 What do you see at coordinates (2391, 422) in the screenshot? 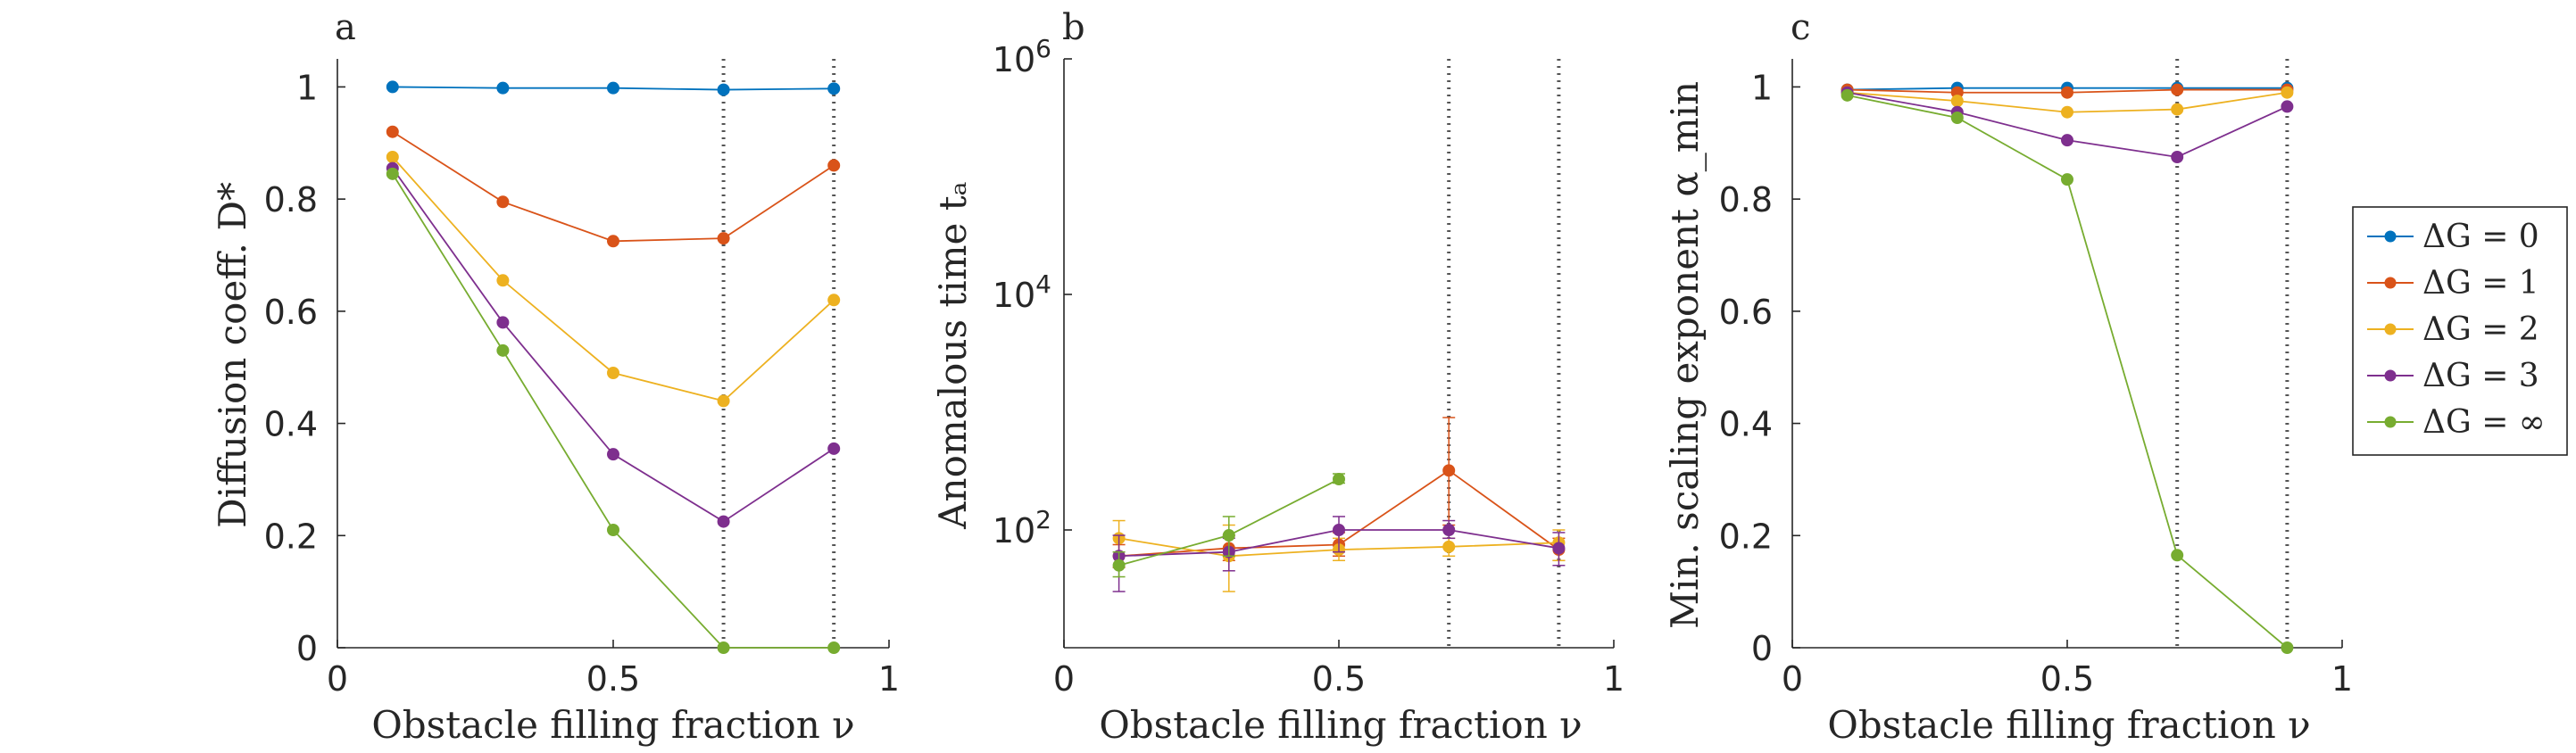
I see `legend-marker-dGinf` at bounding box center [2391, 422].